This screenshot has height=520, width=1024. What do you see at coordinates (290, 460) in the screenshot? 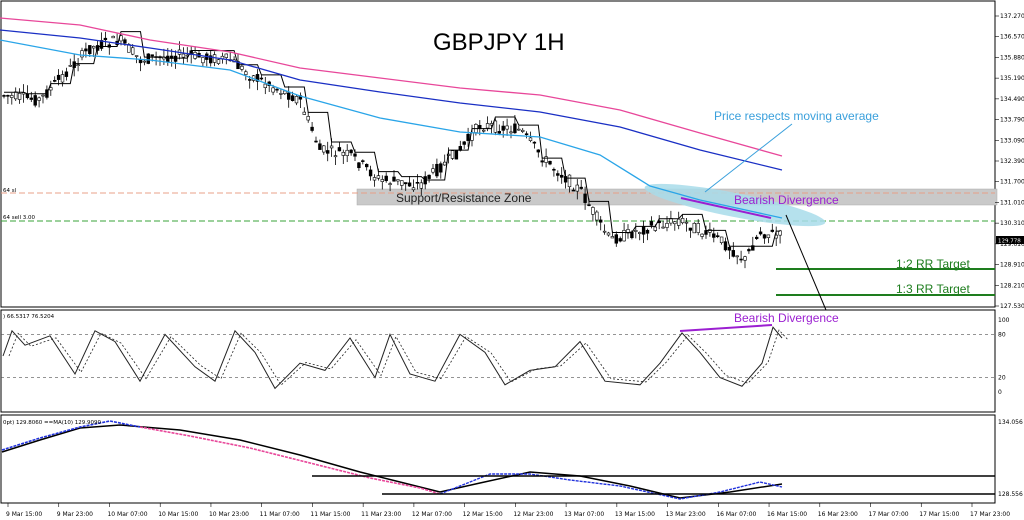
I see `lower-pink-segment` at bounding box center [290, 460].